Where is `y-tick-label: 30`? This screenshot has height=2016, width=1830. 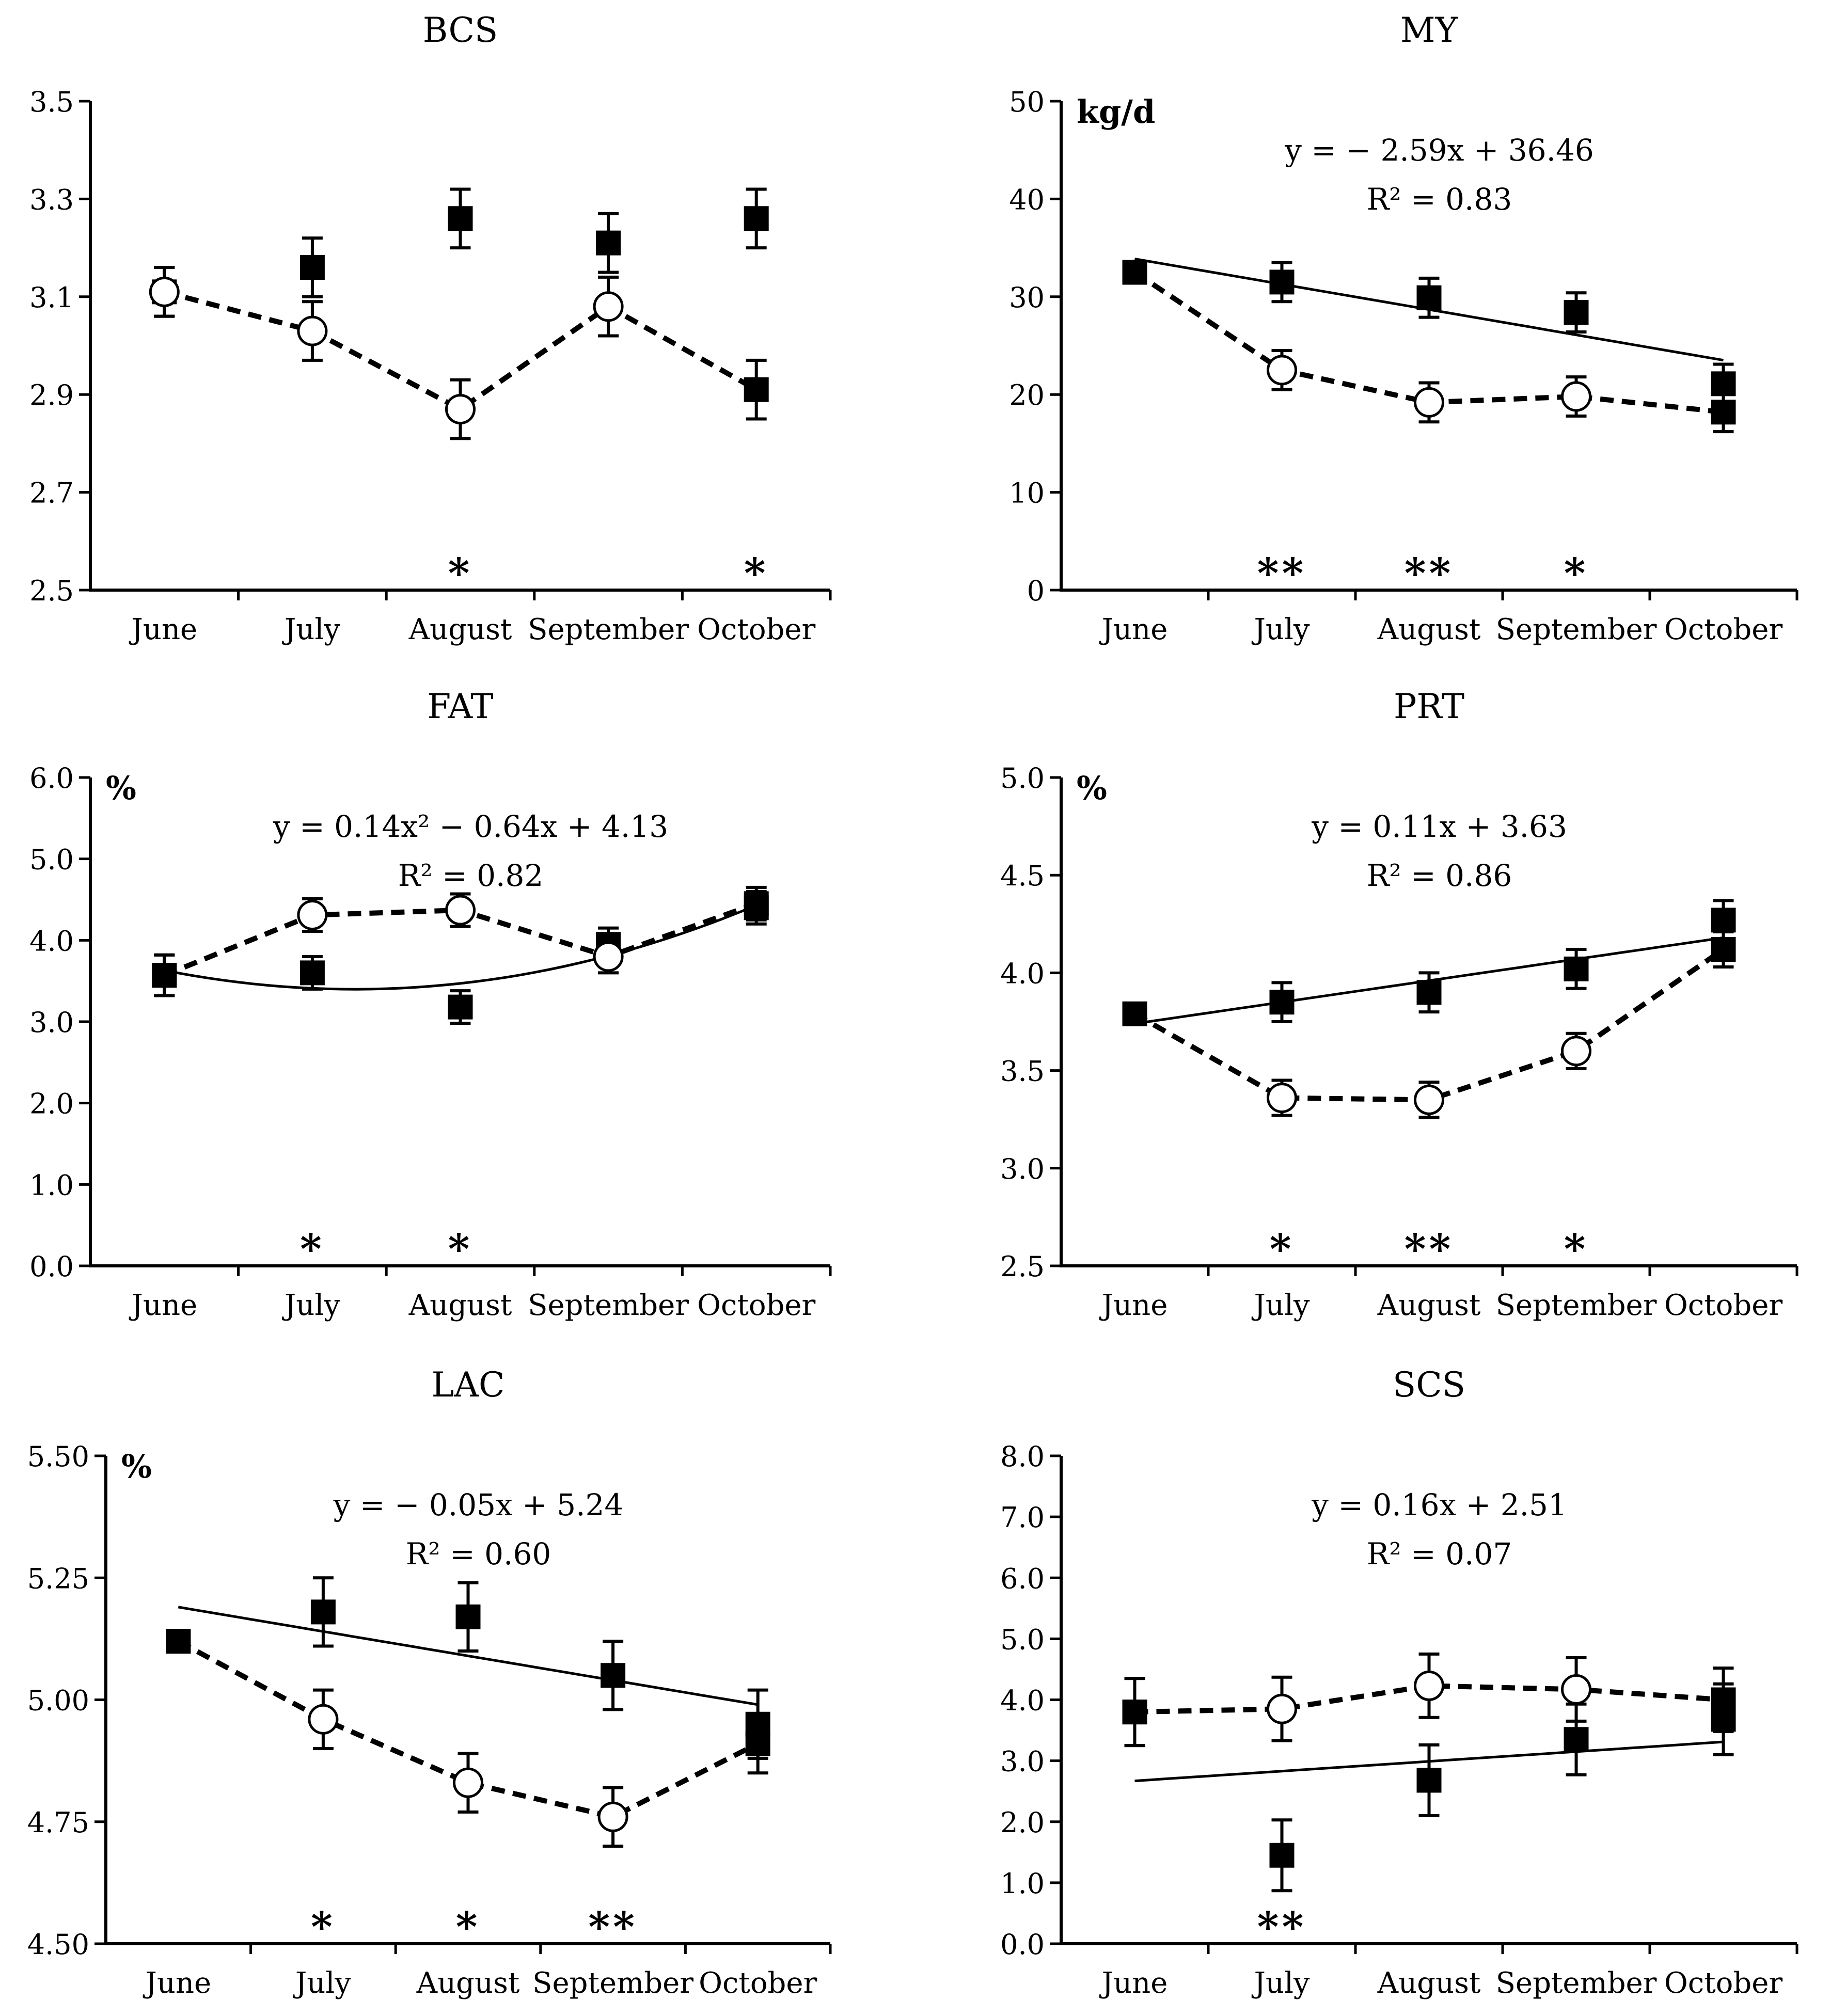
y-tick-label: 30 is located at coordinates (1027, 297).